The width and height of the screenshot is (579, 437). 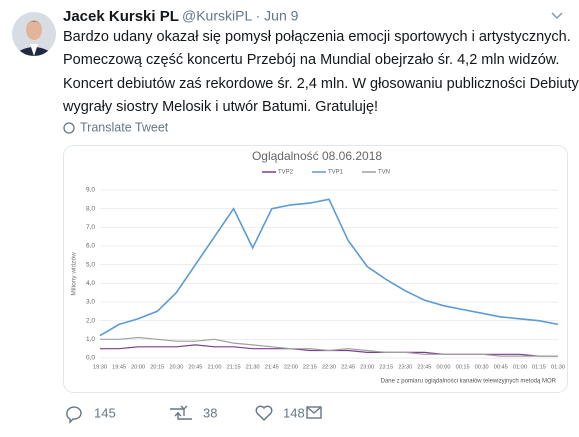 I want to click on like-count: 148, so click(x=294, y=412).